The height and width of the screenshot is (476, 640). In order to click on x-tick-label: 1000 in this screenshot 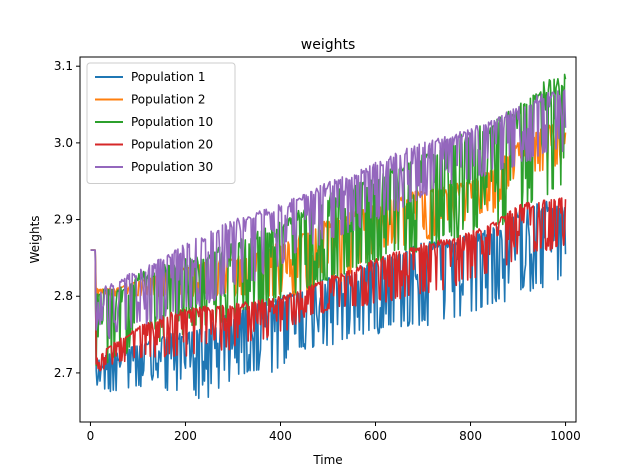, I will do `click(565, 436)`.